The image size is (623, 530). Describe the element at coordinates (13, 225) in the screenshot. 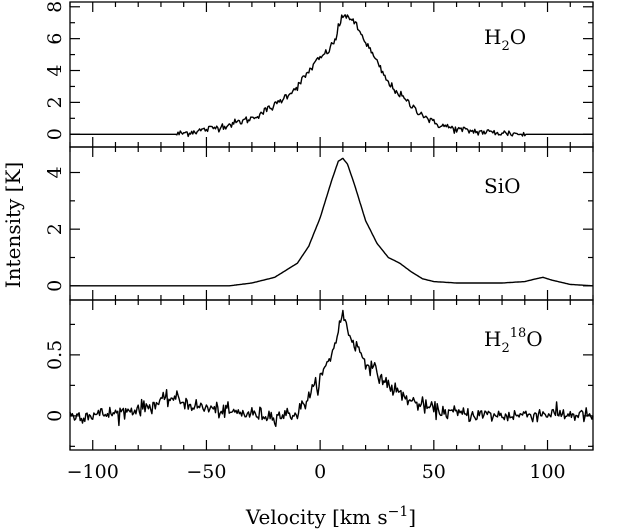

I see `y-axis-title: Intensity [K]` at that location.